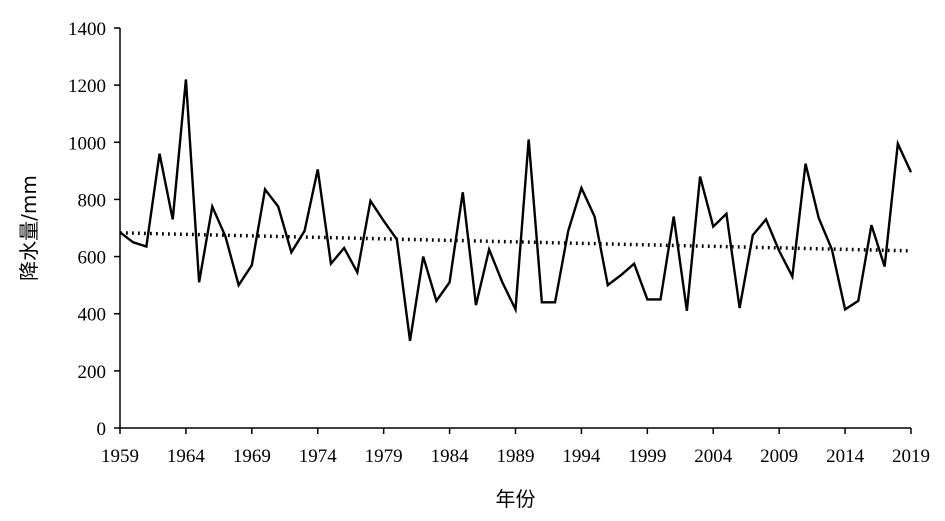 The width and height of the screenshot is (945, 521). What do you see at coordinates (92, 372) in the screenshot?
I see `y-tick-label: 200` at bounding box center [92, 372].